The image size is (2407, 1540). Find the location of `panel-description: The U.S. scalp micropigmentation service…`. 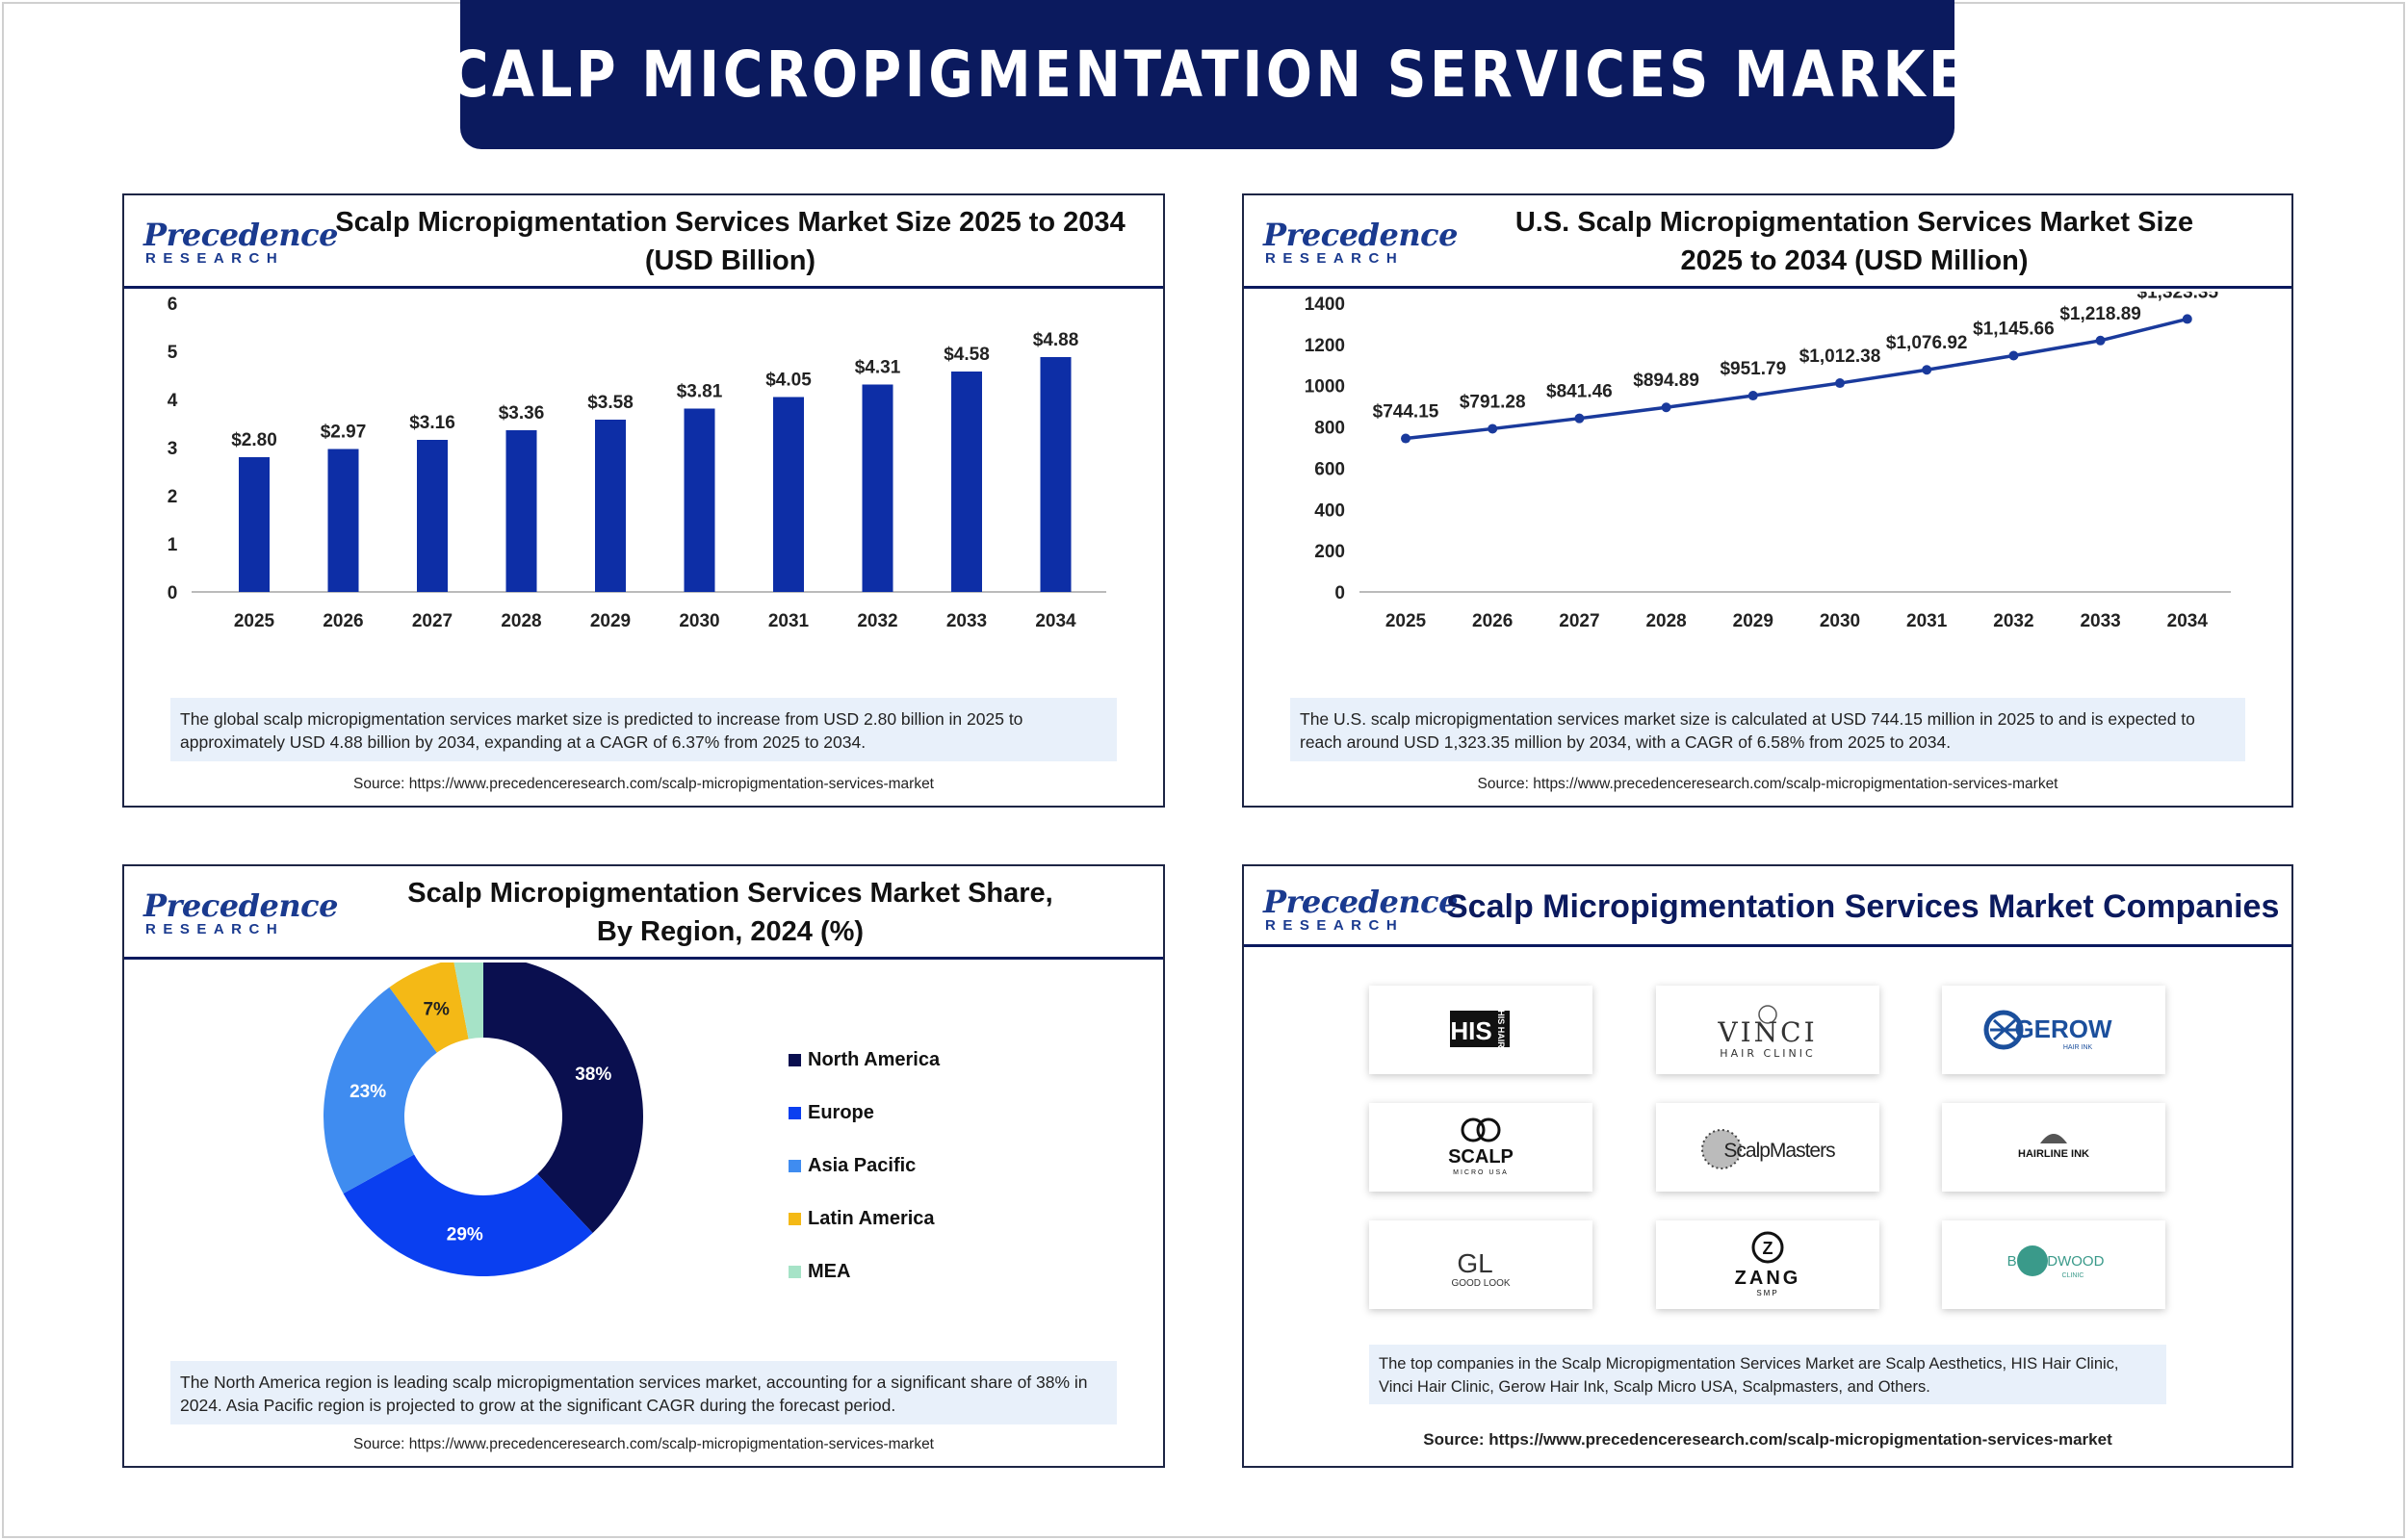

panel-description: The U.S. scalp micropigmentation service… is located at coordinates (1767, 729).